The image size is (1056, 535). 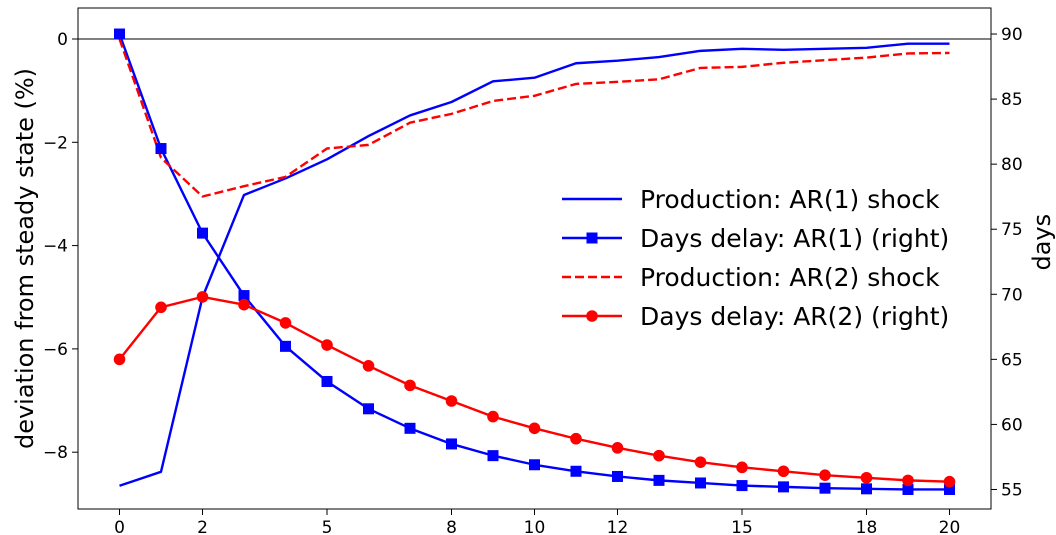 What do you see at coordinates (25, 258) in the screenshot?
I see `y-left-axis-label: deviation from steady state (%)` at bounding box center [25, 258].